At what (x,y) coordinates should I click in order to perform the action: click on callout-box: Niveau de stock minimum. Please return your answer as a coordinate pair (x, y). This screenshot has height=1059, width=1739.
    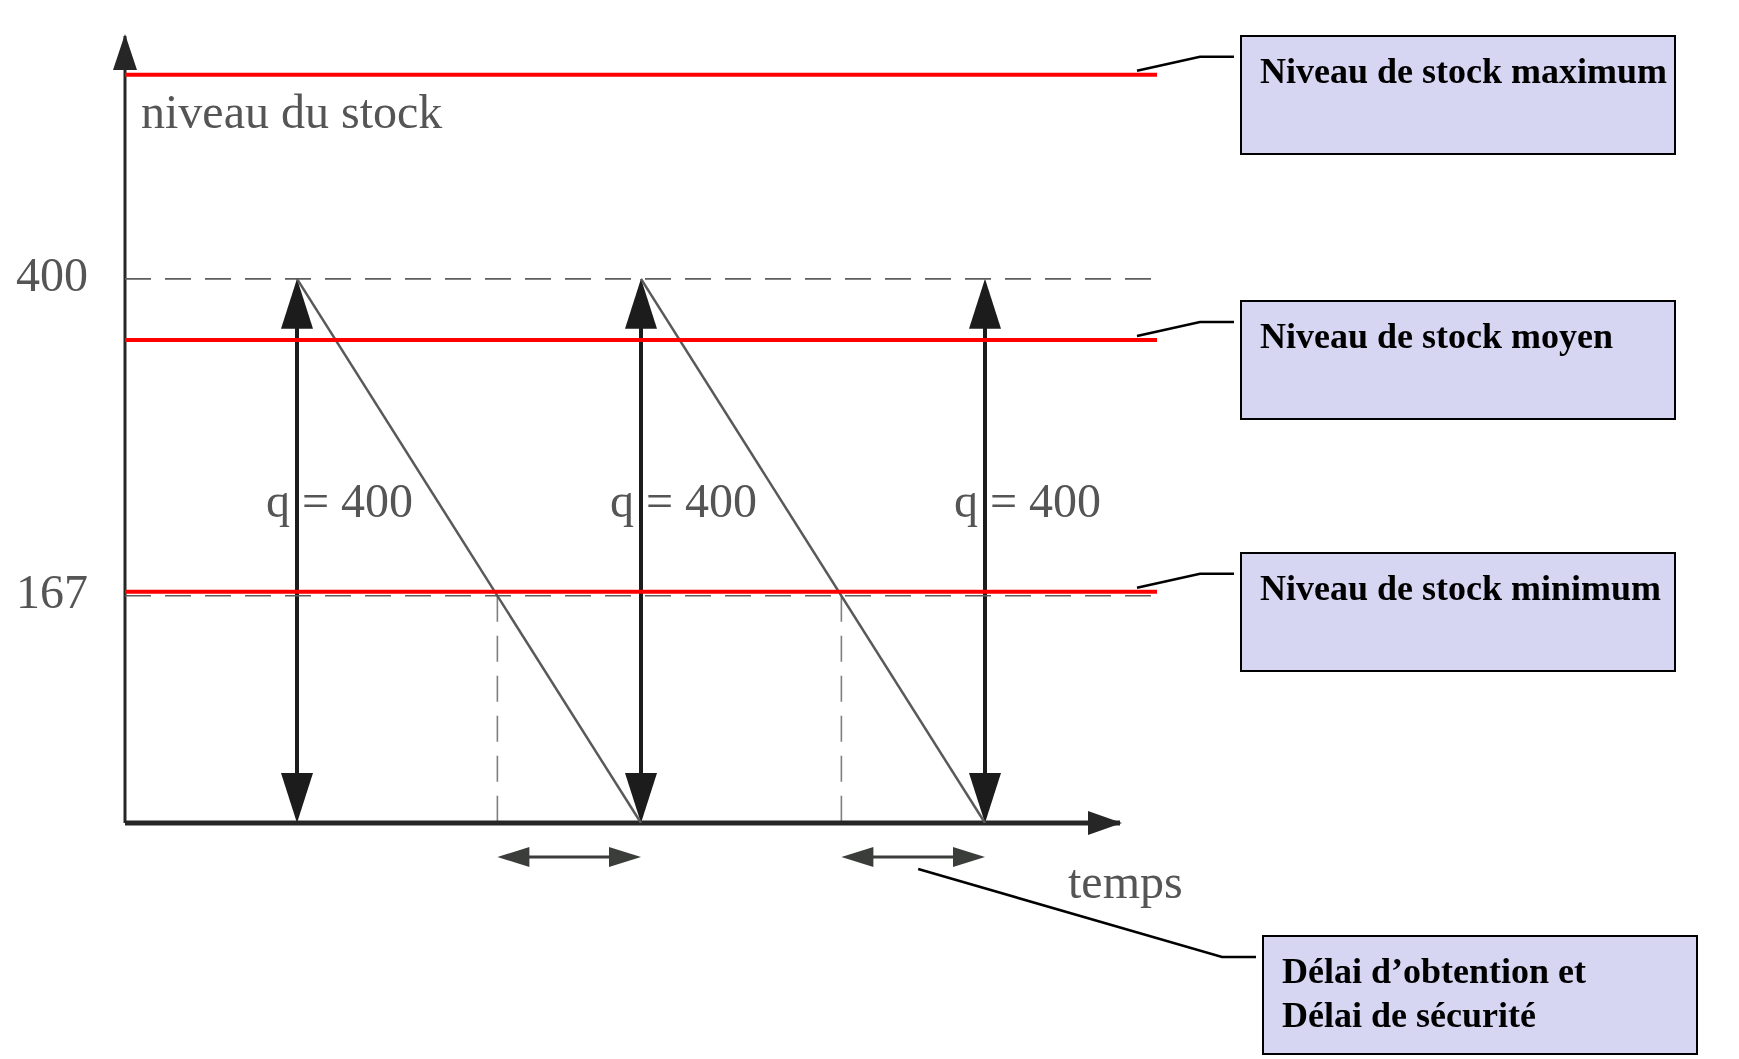
    Looking at the image, I should click on (1458, 611).